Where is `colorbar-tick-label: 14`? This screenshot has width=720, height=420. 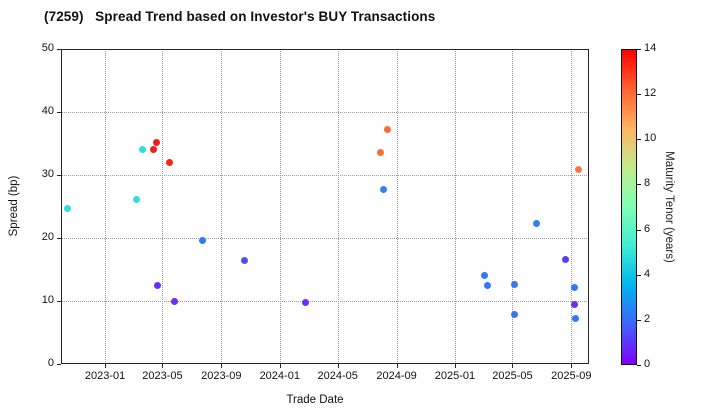
colorbar-tick-label: 14 is located at coordinates (650, 48).